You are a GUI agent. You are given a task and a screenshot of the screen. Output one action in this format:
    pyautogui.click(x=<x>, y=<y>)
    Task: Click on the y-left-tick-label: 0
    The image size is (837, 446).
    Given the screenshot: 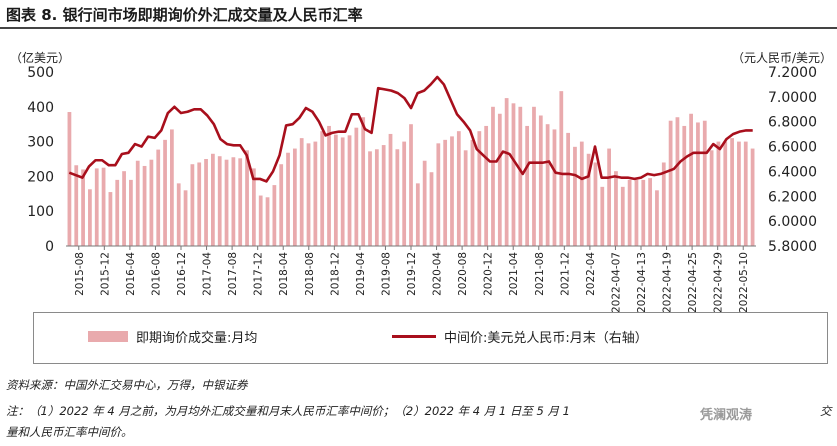 What is the action you would take?
    pyautogui.click(x=49, y=247)
    